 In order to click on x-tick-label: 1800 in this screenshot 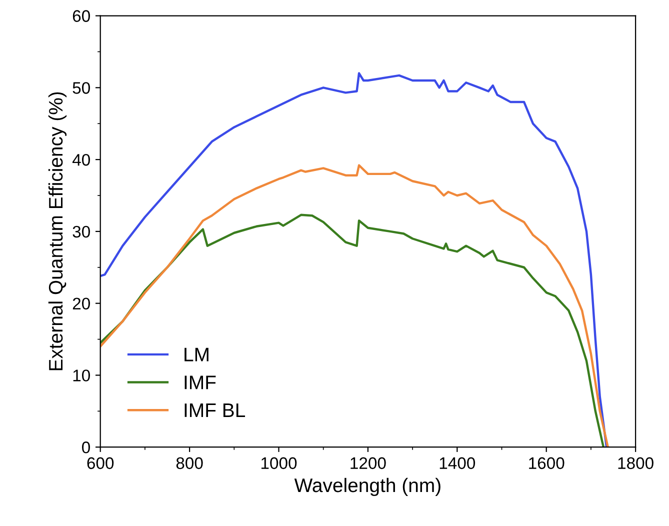, I will do `click(636, 463)`.